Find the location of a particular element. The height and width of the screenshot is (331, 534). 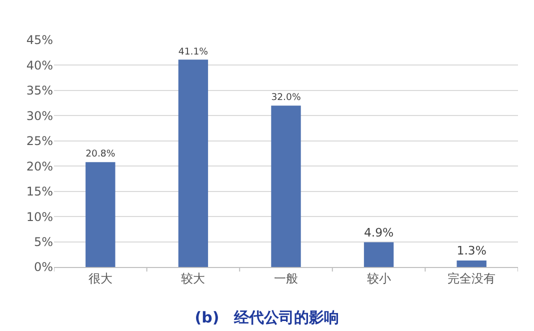

text: (b) 经代公司的影响 is located at coordinates (267, 317).